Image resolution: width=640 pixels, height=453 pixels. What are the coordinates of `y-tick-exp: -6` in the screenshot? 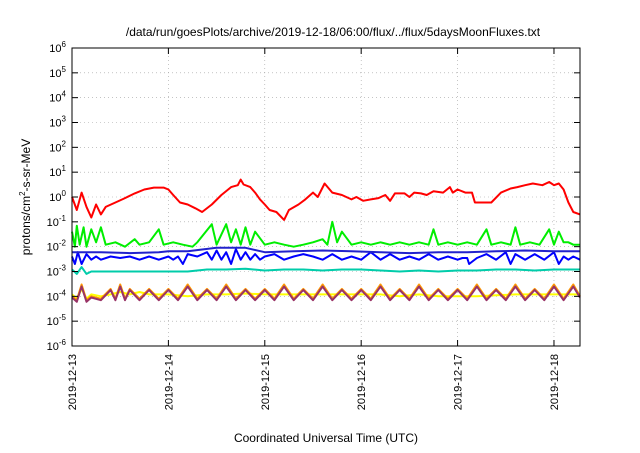 It's located at (63, 342).